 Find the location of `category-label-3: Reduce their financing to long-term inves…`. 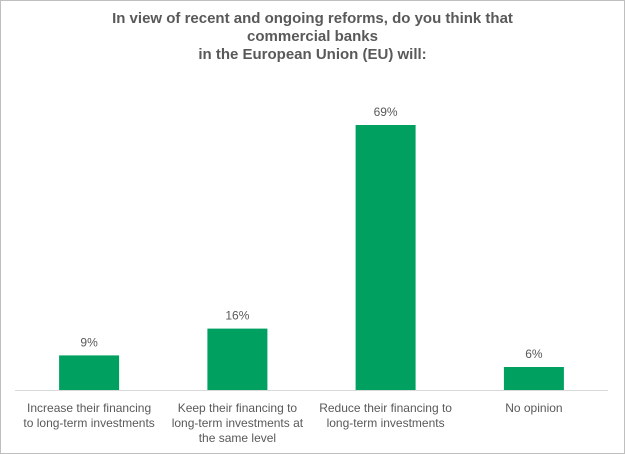

category-label-3: Reduce their financing to long-term inves… is located at coordinates (385, 415).